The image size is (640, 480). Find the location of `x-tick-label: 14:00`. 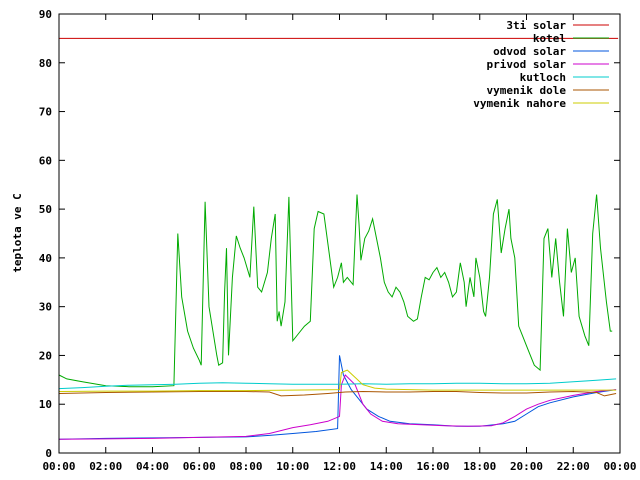

x-tick-label: 14:00 is located at coordinates (386, 466).